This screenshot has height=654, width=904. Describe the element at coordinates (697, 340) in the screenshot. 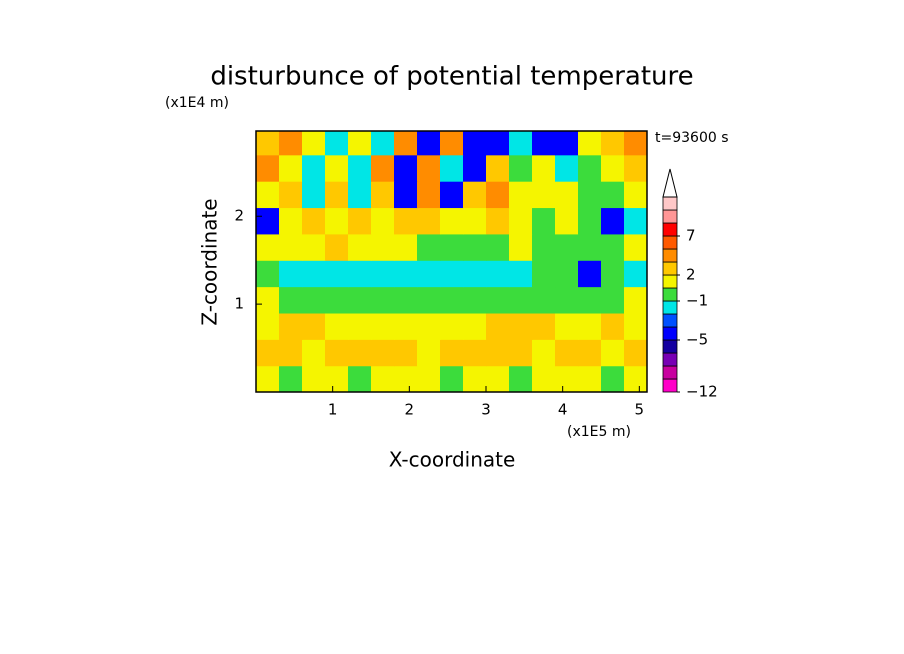

I see `colorbar-label: −5` at that location.